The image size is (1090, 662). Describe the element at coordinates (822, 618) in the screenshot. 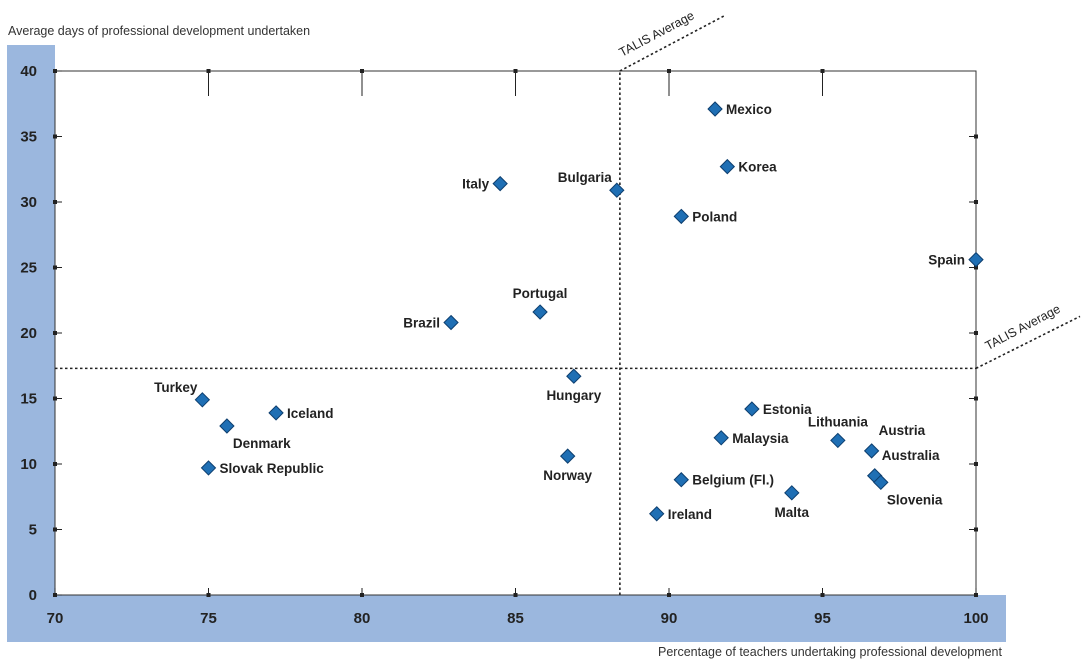

I see `x-tick-label: 95` at that location.